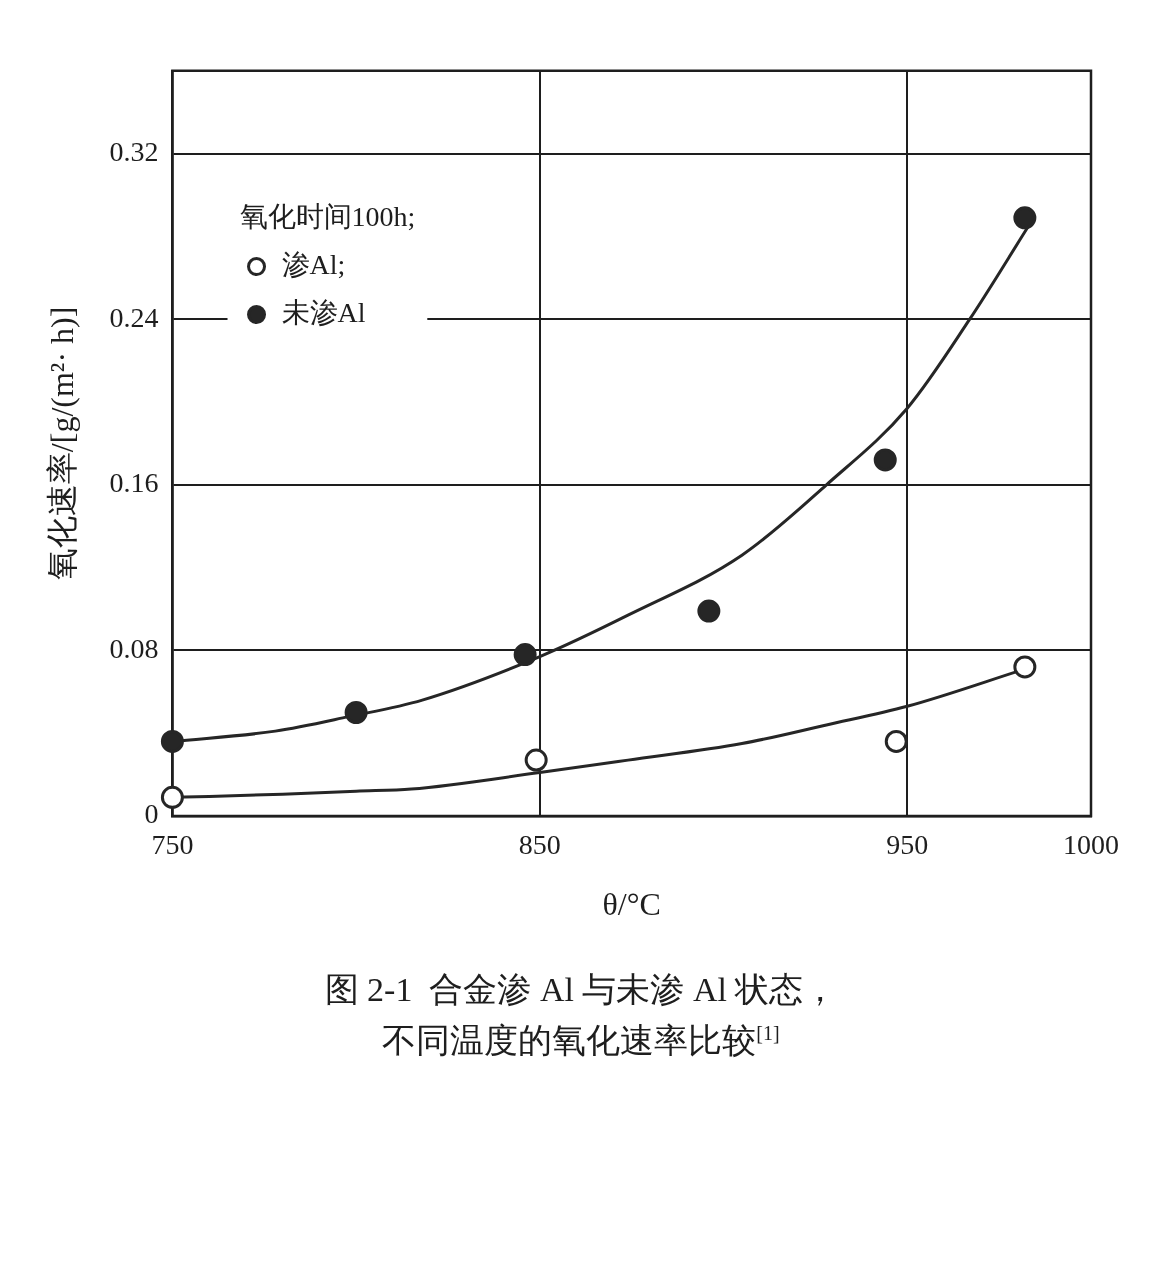 This screenshot has width=1162, height=1280. I want to click on x-tick-label: 950, so click(907, 845).